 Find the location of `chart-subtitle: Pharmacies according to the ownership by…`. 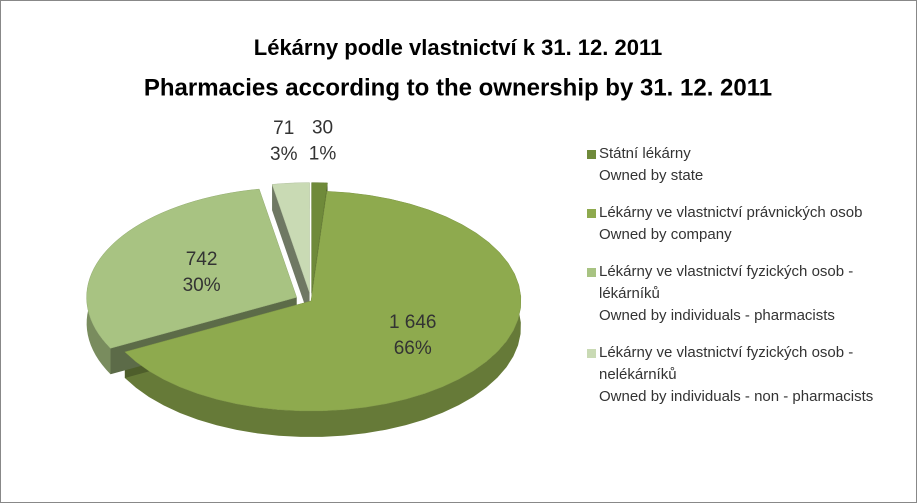

chart-subtitle: Pharmacies according to the ownership by… is located at coordinates (458, 87).